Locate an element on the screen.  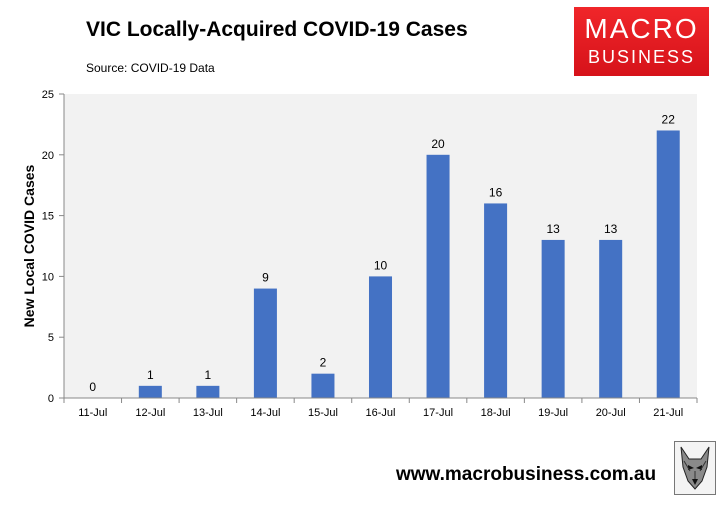
x-tick-label: 14-Jul is located at coordinates (265, 413).